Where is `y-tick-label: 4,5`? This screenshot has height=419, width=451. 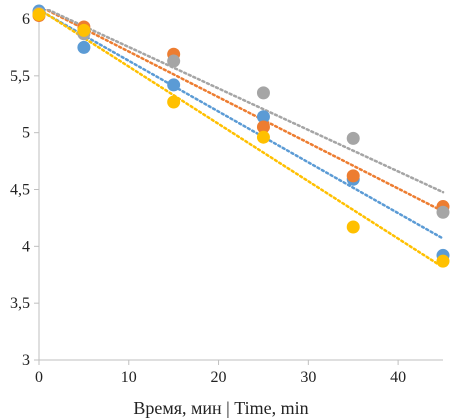
y-tick-label: 4,5 is located at coordinates (20, 190).